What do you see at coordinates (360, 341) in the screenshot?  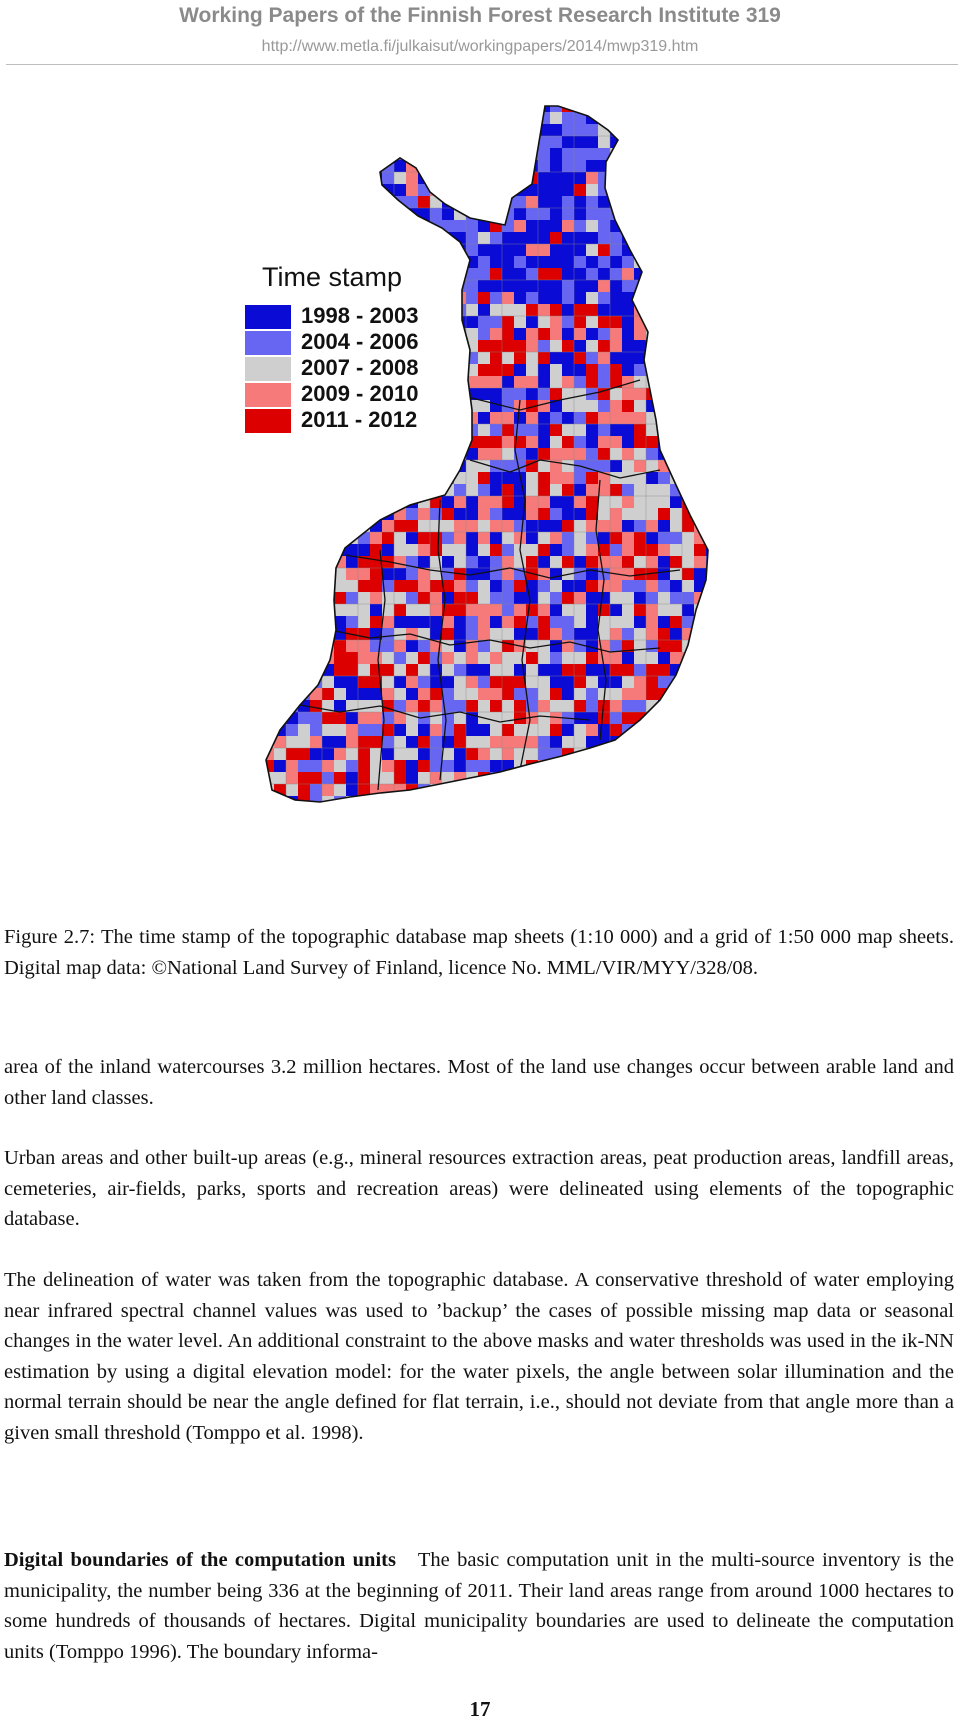 I see `legend-label: 2004 - 2006` at bounding box center [360, 341].